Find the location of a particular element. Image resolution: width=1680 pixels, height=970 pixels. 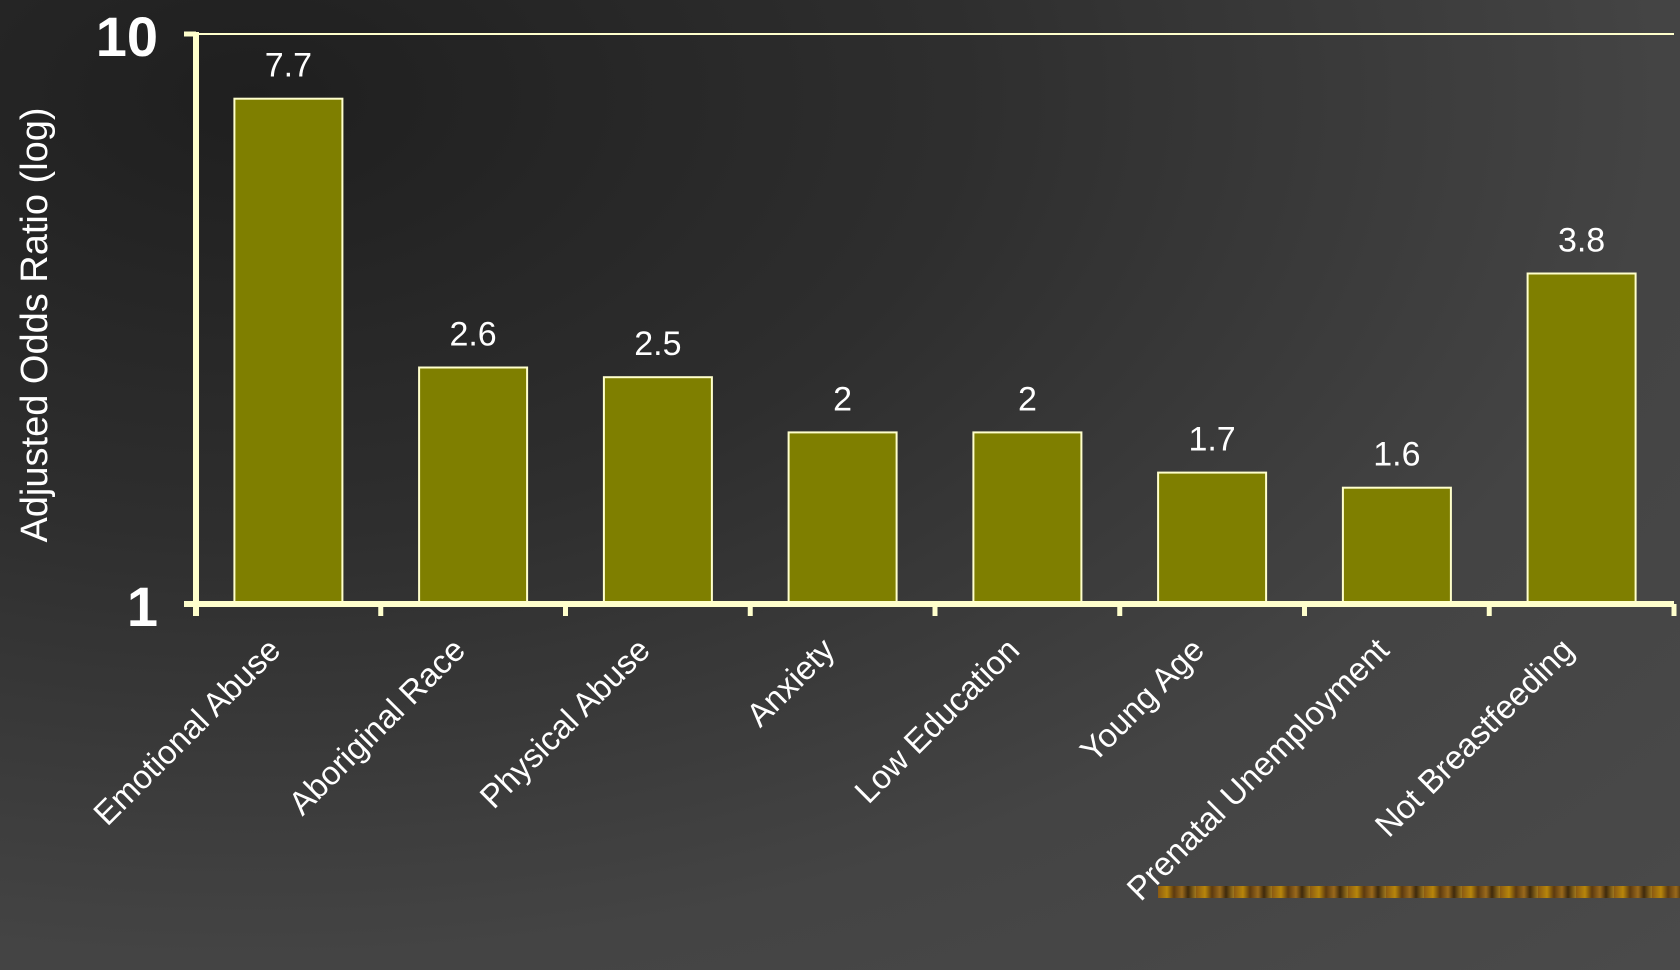

category-label: Anxiety is located at coordinates (790, 681).